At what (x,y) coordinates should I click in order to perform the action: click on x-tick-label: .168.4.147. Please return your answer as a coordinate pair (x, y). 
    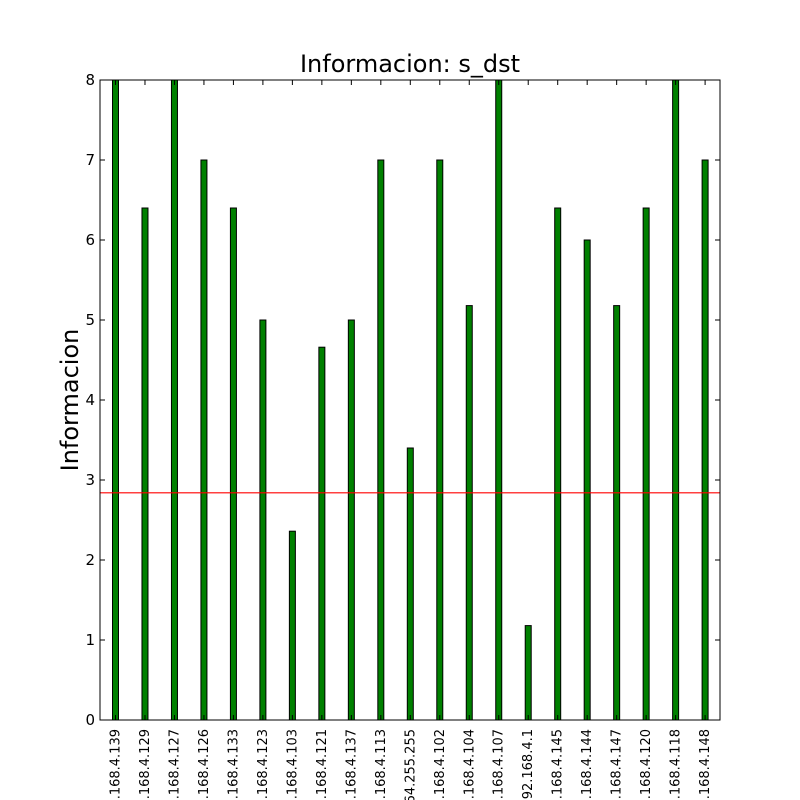
    Looking at the image, I should click on (617, 764).